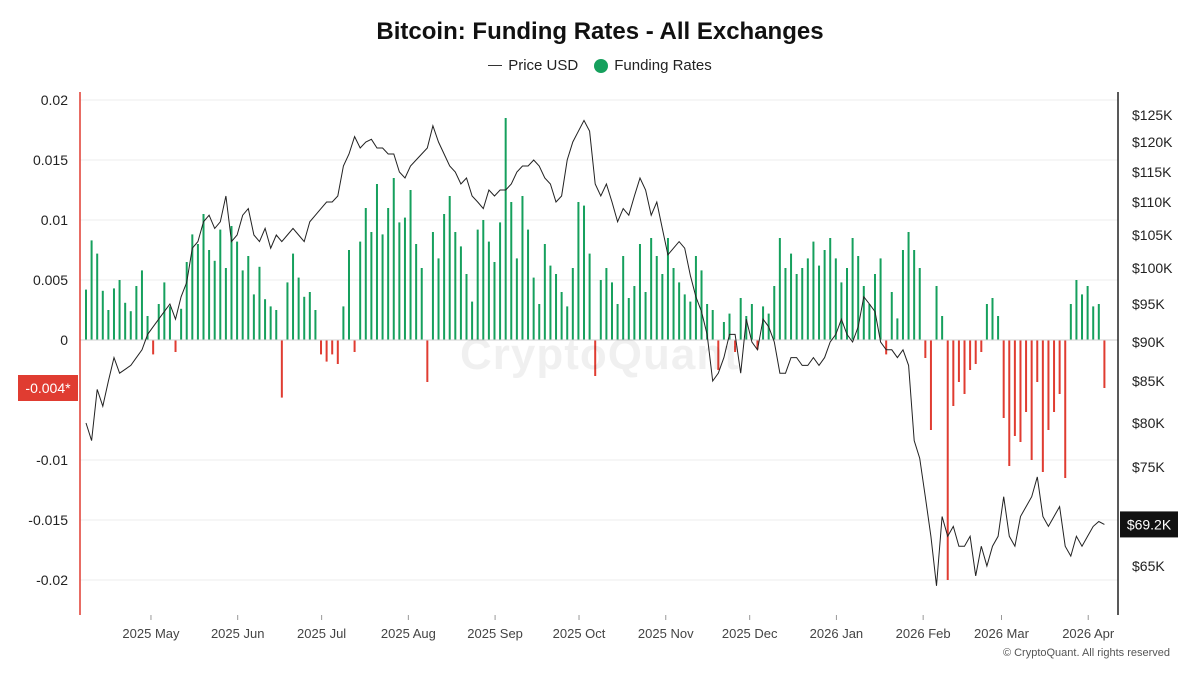 The image size is (1200, 675). Describe the element at coordinates (1148, 342) in the screenshot. I see `y-right-tick-label: $90K` at that location.